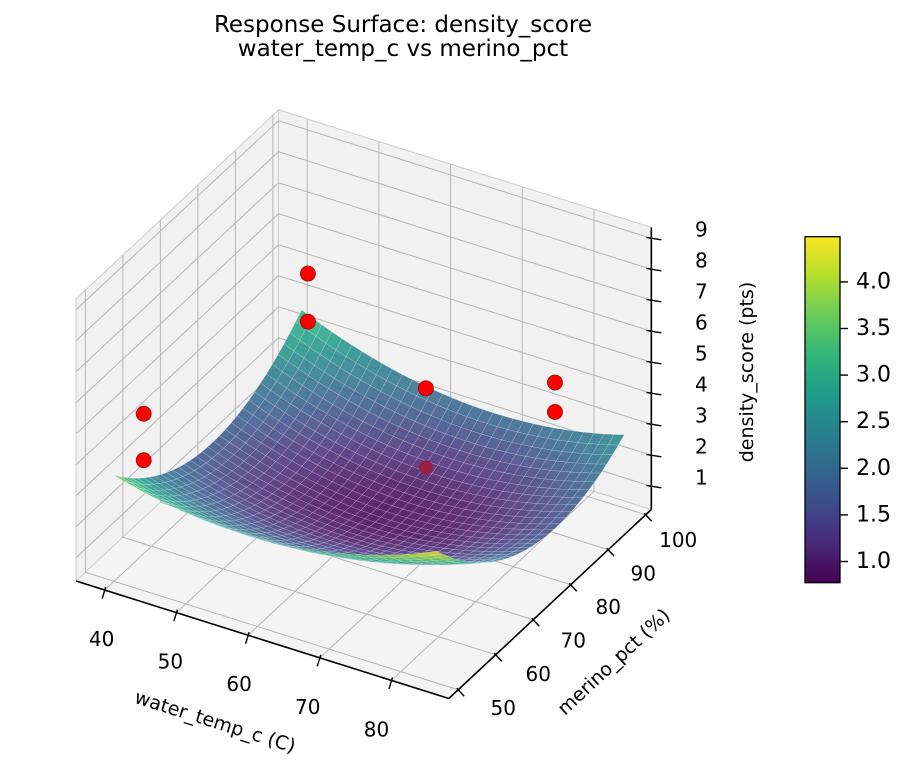  I want to click on y-tick-label: 50, so click(502, 708).